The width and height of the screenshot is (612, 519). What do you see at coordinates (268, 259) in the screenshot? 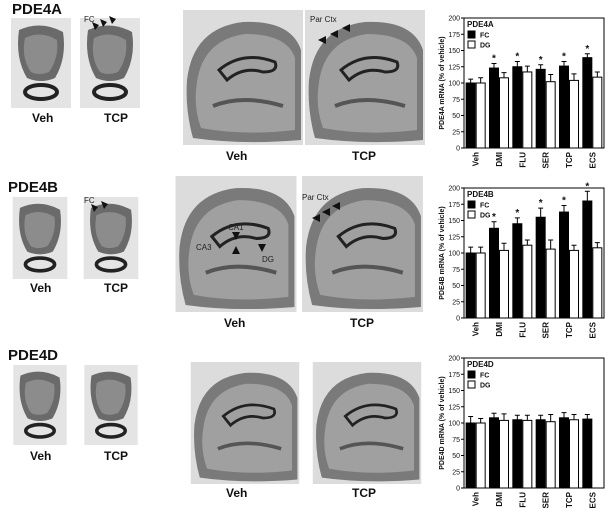
I see `annotation: DG` at bounding box center [268, 259].